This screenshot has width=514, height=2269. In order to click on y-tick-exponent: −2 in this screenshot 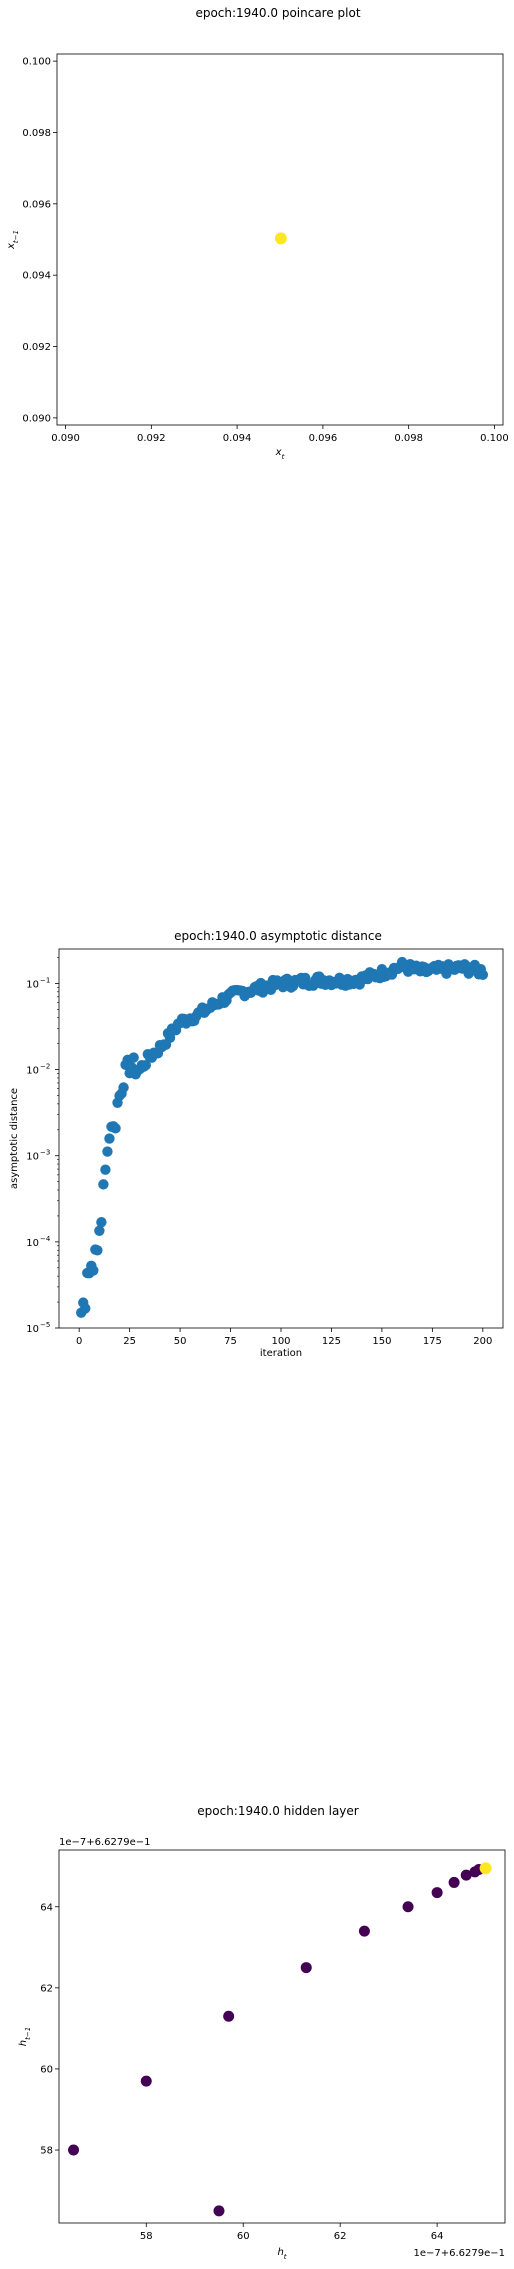, I will do `click(45, 1067)`.